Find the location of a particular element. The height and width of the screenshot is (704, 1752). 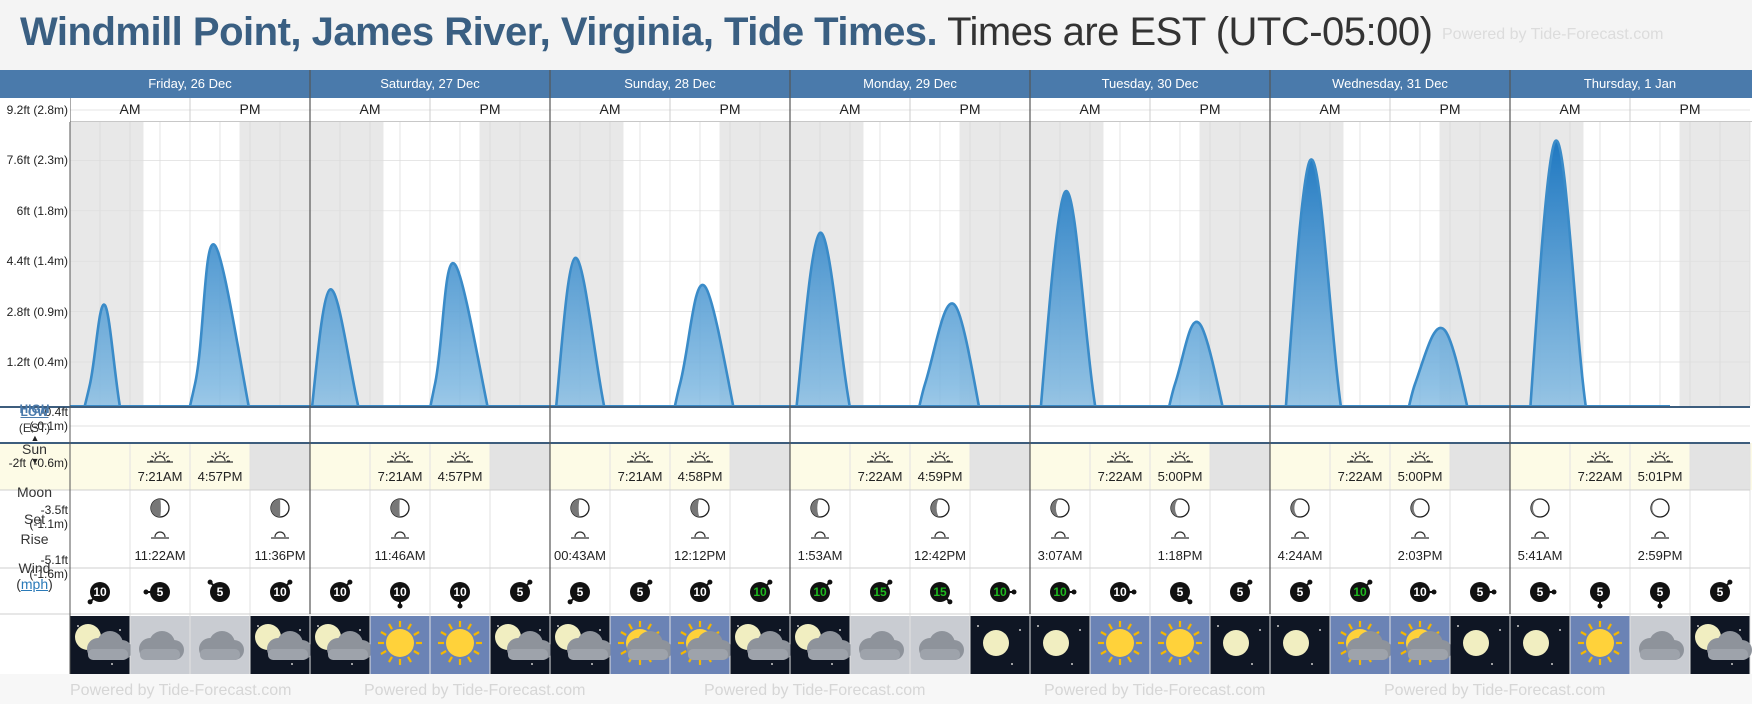

moonrise-time: 11:36PM is located at coordinates (280, 555).